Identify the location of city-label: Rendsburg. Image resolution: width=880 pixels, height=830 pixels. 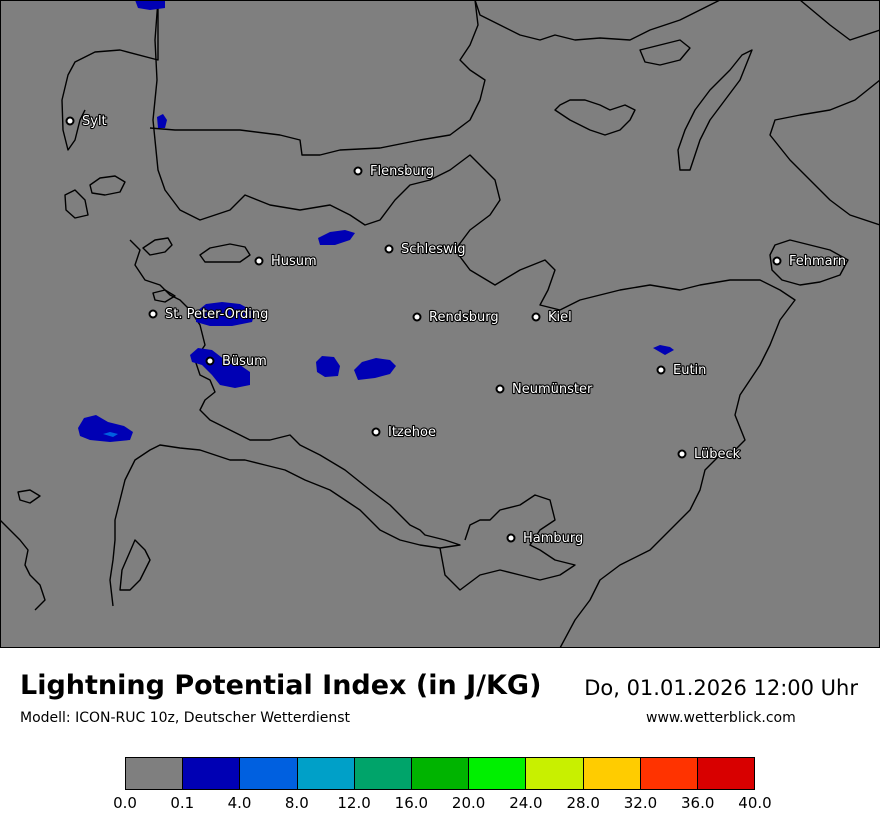
(464, 317).